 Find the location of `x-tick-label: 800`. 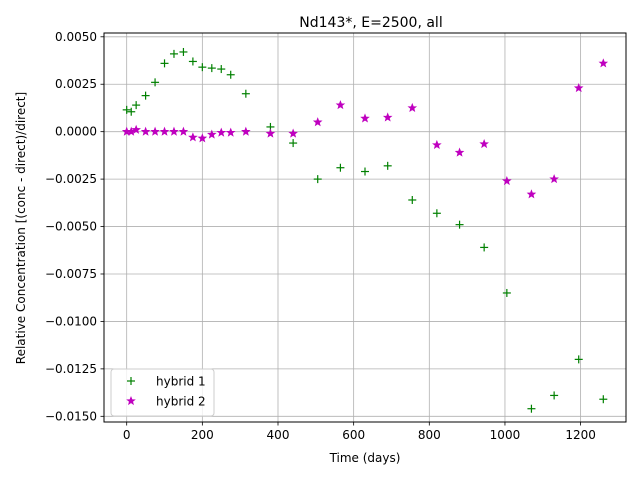

x-tick-label: 800 is located at coordinates (429, 435).